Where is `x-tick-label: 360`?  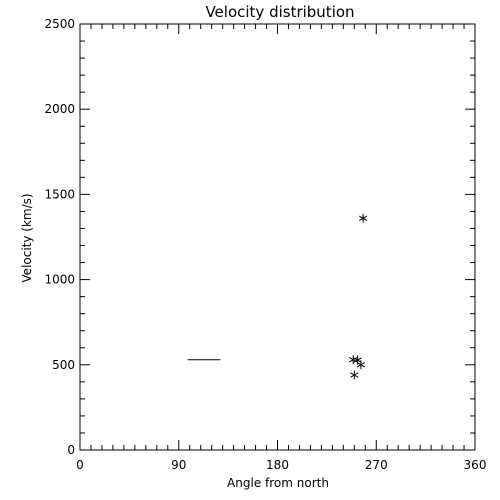
x-tick-label: 360 is located at coordinates (475, 465).